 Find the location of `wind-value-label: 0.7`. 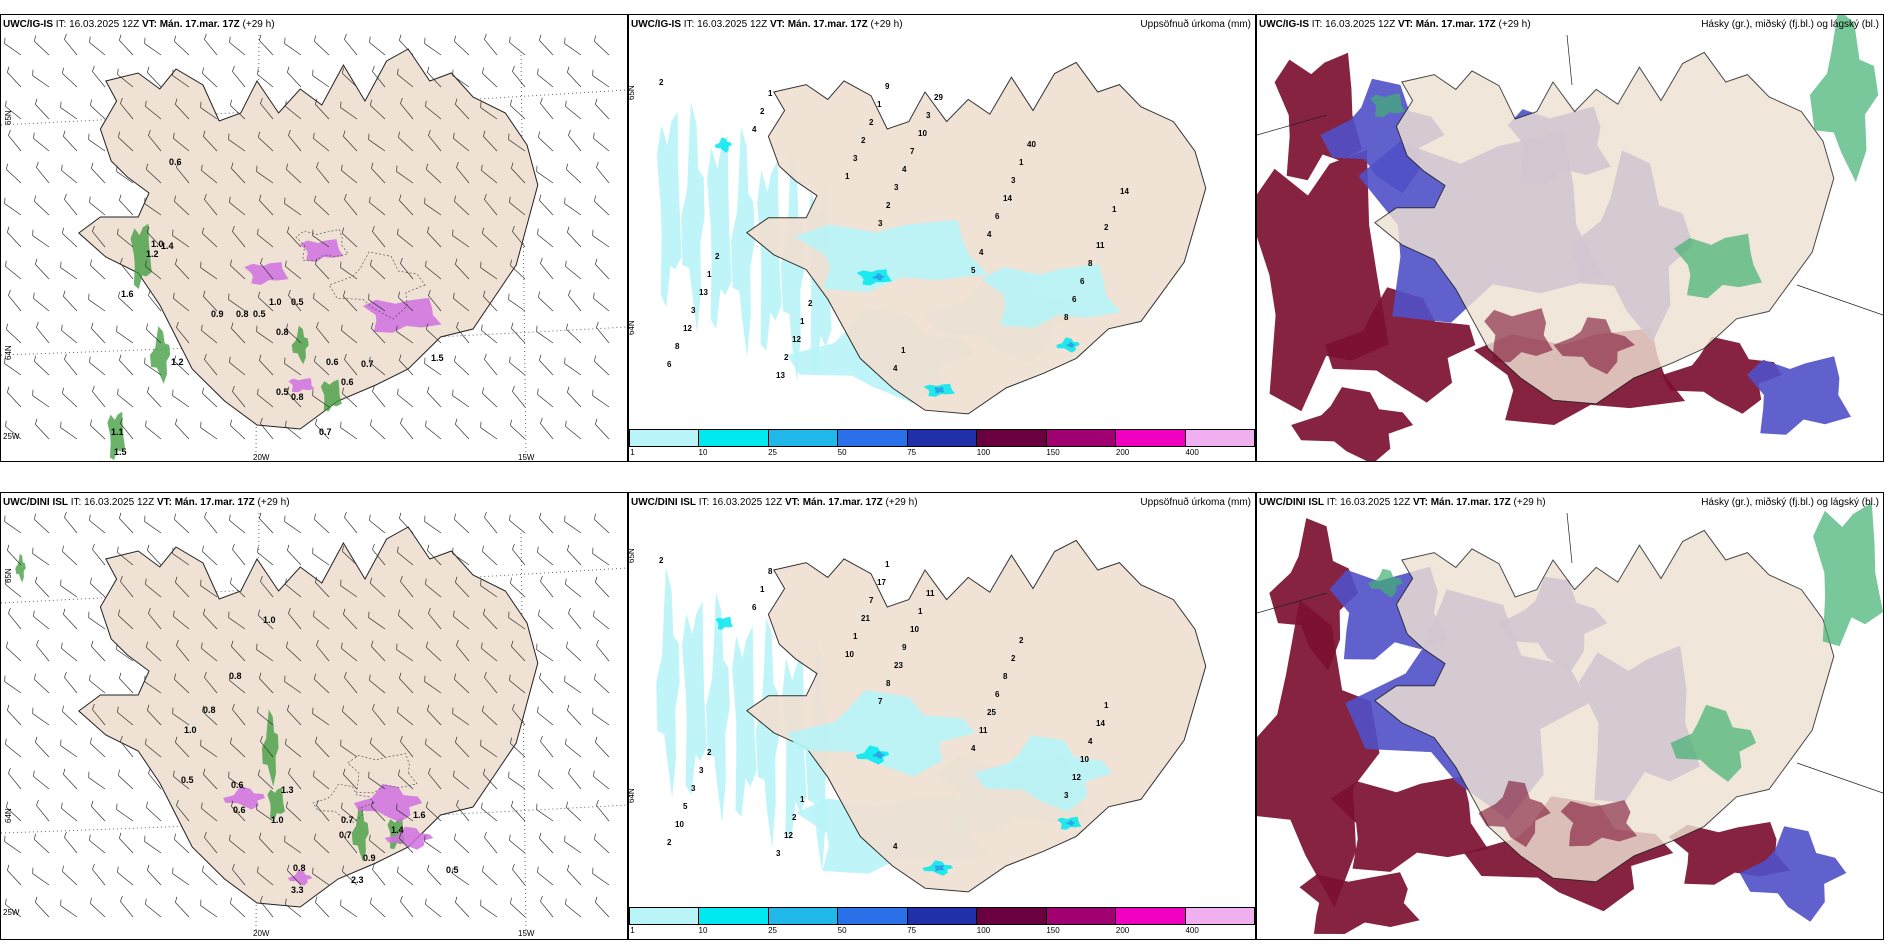

wind-value-label: 0.7 is located at coordinates (325, 432).